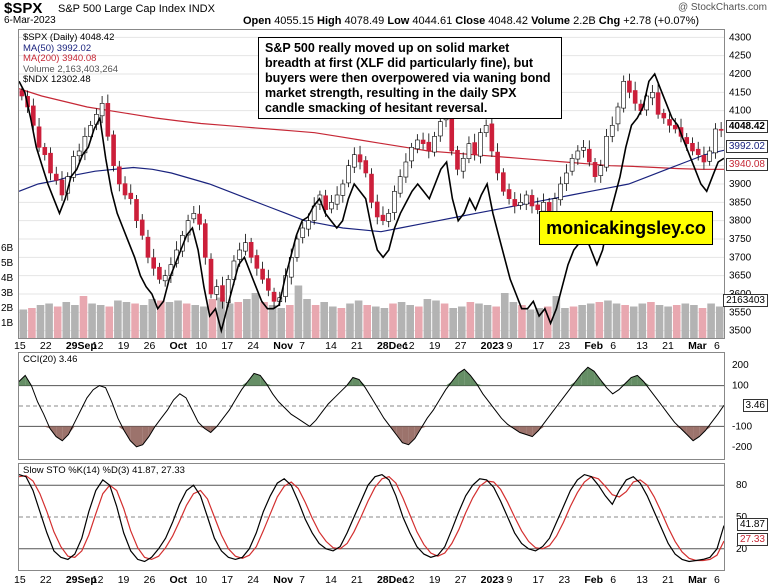 The width and height of the screenshot is (773, 587). What do you see at coordinates (609, 21) in the screenshot?
I see `chg-label: Chg` at bounding box center [609, 21].